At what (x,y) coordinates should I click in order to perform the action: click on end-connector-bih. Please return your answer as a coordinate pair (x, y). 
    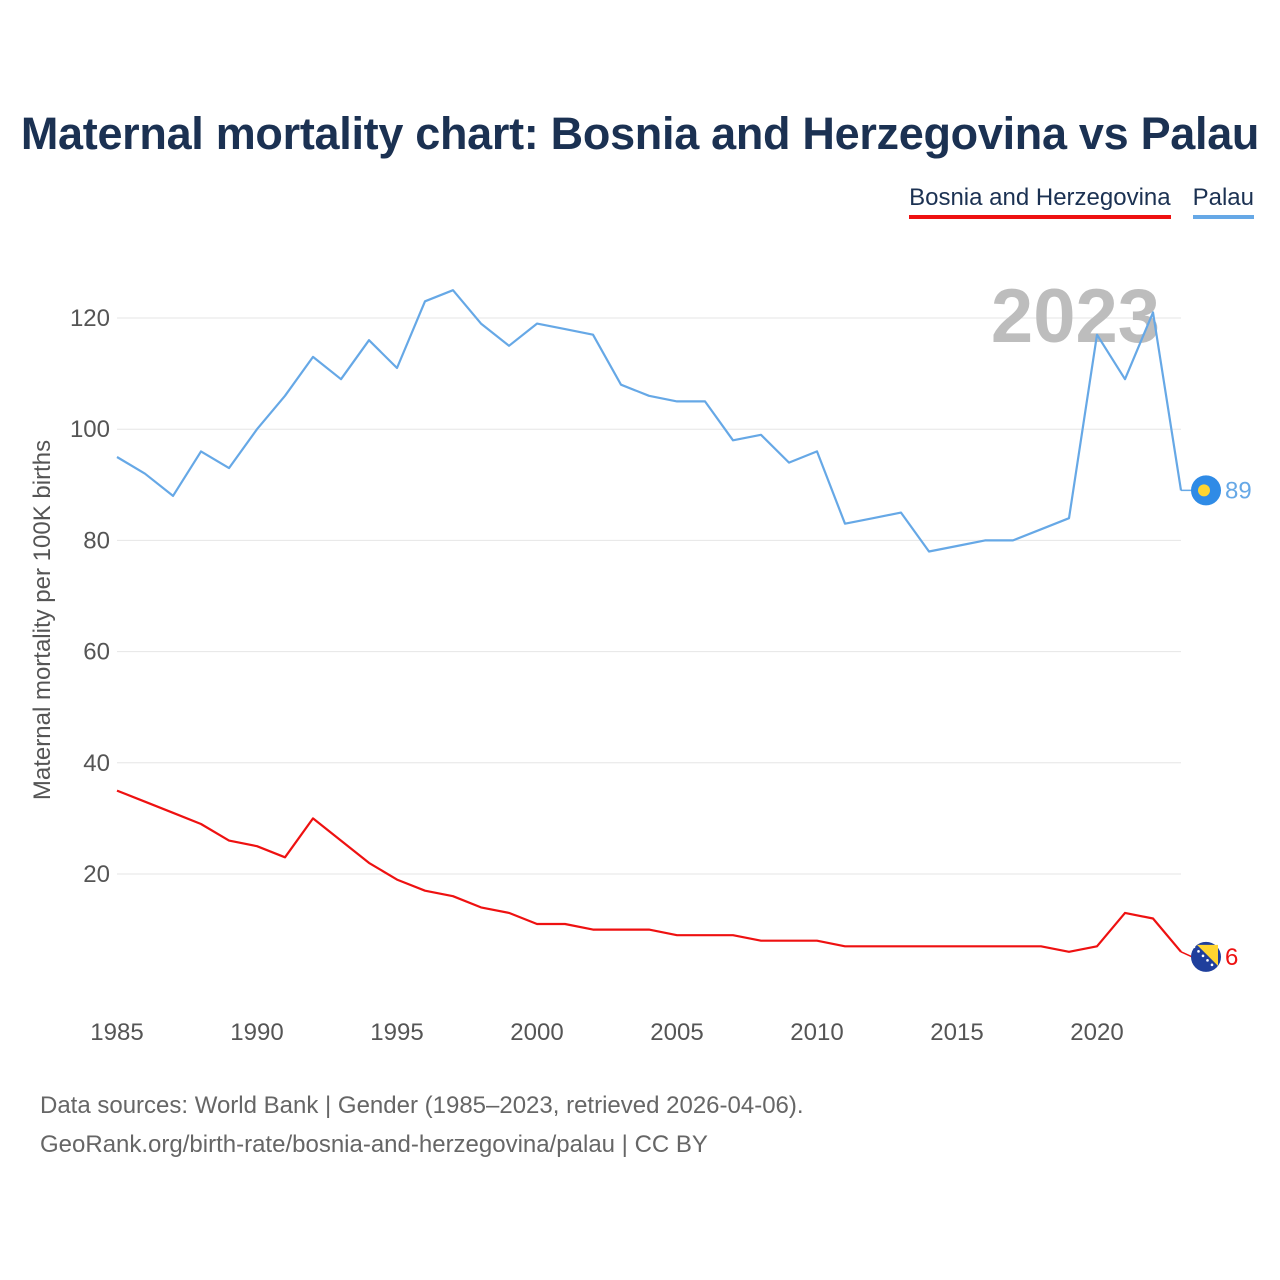
    Looking at the image, I should click on (1186, 954).